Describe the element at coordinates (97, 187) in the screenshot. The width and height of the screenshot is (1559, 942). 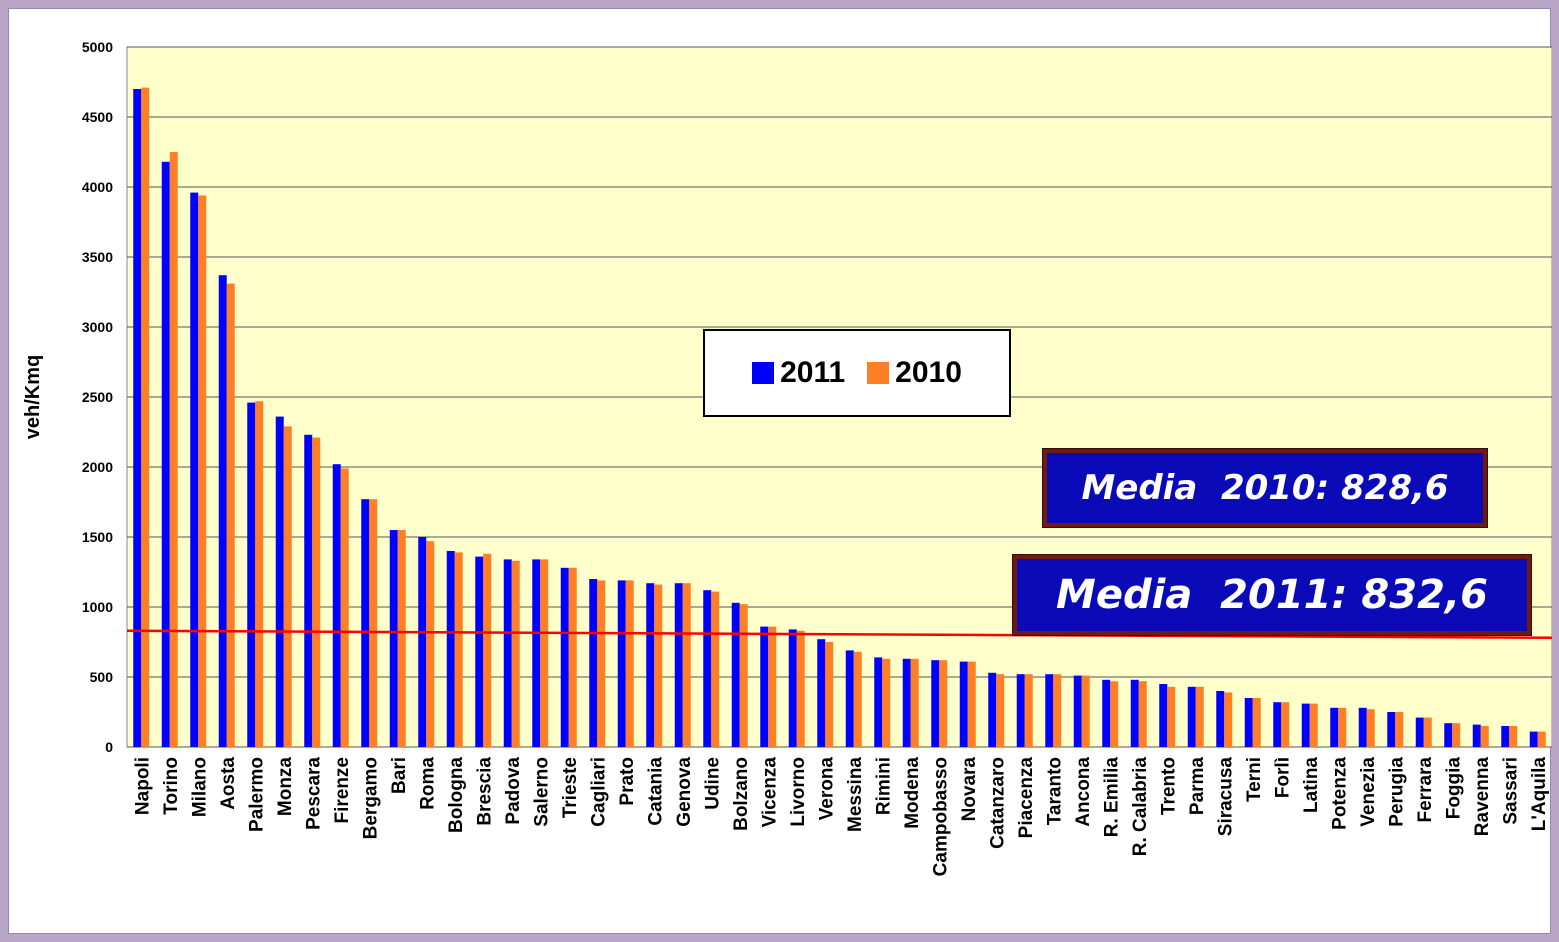
I see `y-tick-label: 4000` at that location.